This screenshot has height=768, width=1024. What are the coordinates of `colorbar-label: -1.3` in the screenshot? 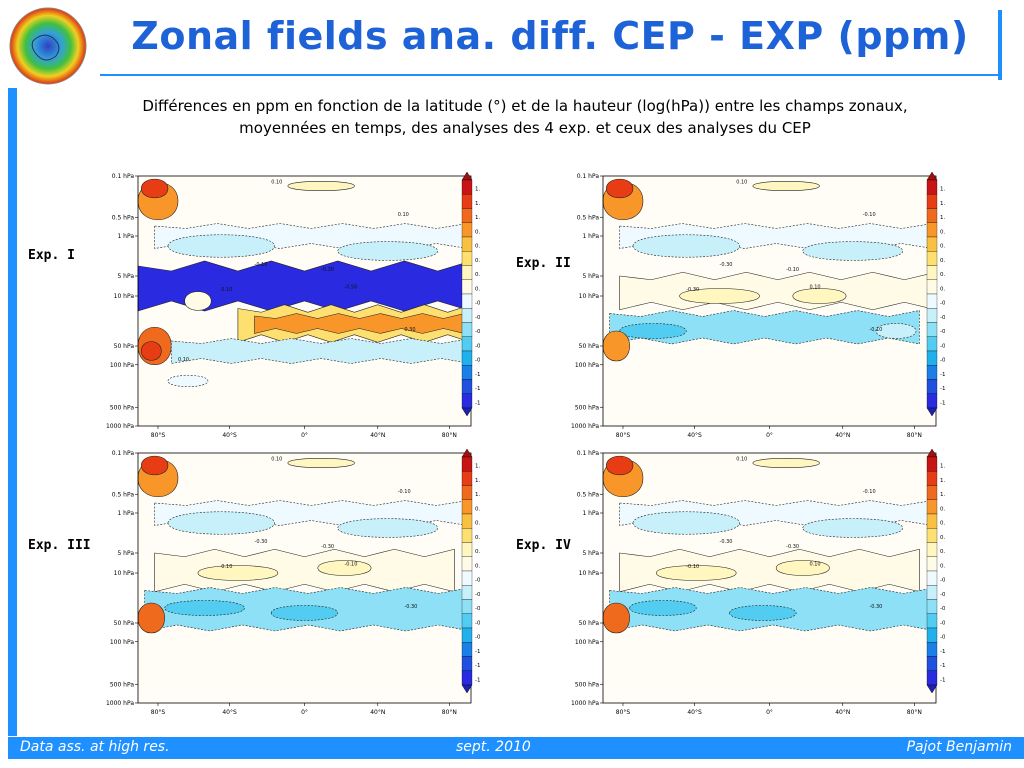 It's located at (477, 389).